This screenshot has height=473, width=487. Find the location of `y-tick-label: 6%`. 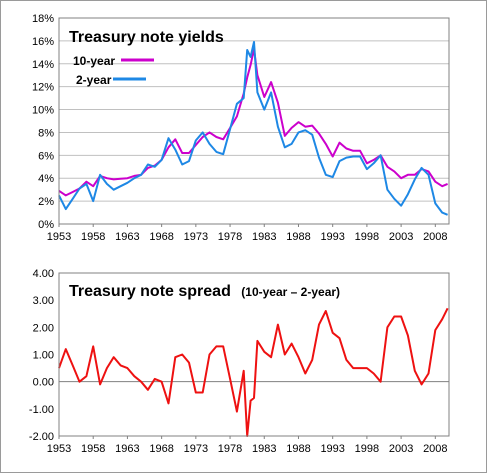

y-tick-label: 6% is located at coordinates (46, 156).